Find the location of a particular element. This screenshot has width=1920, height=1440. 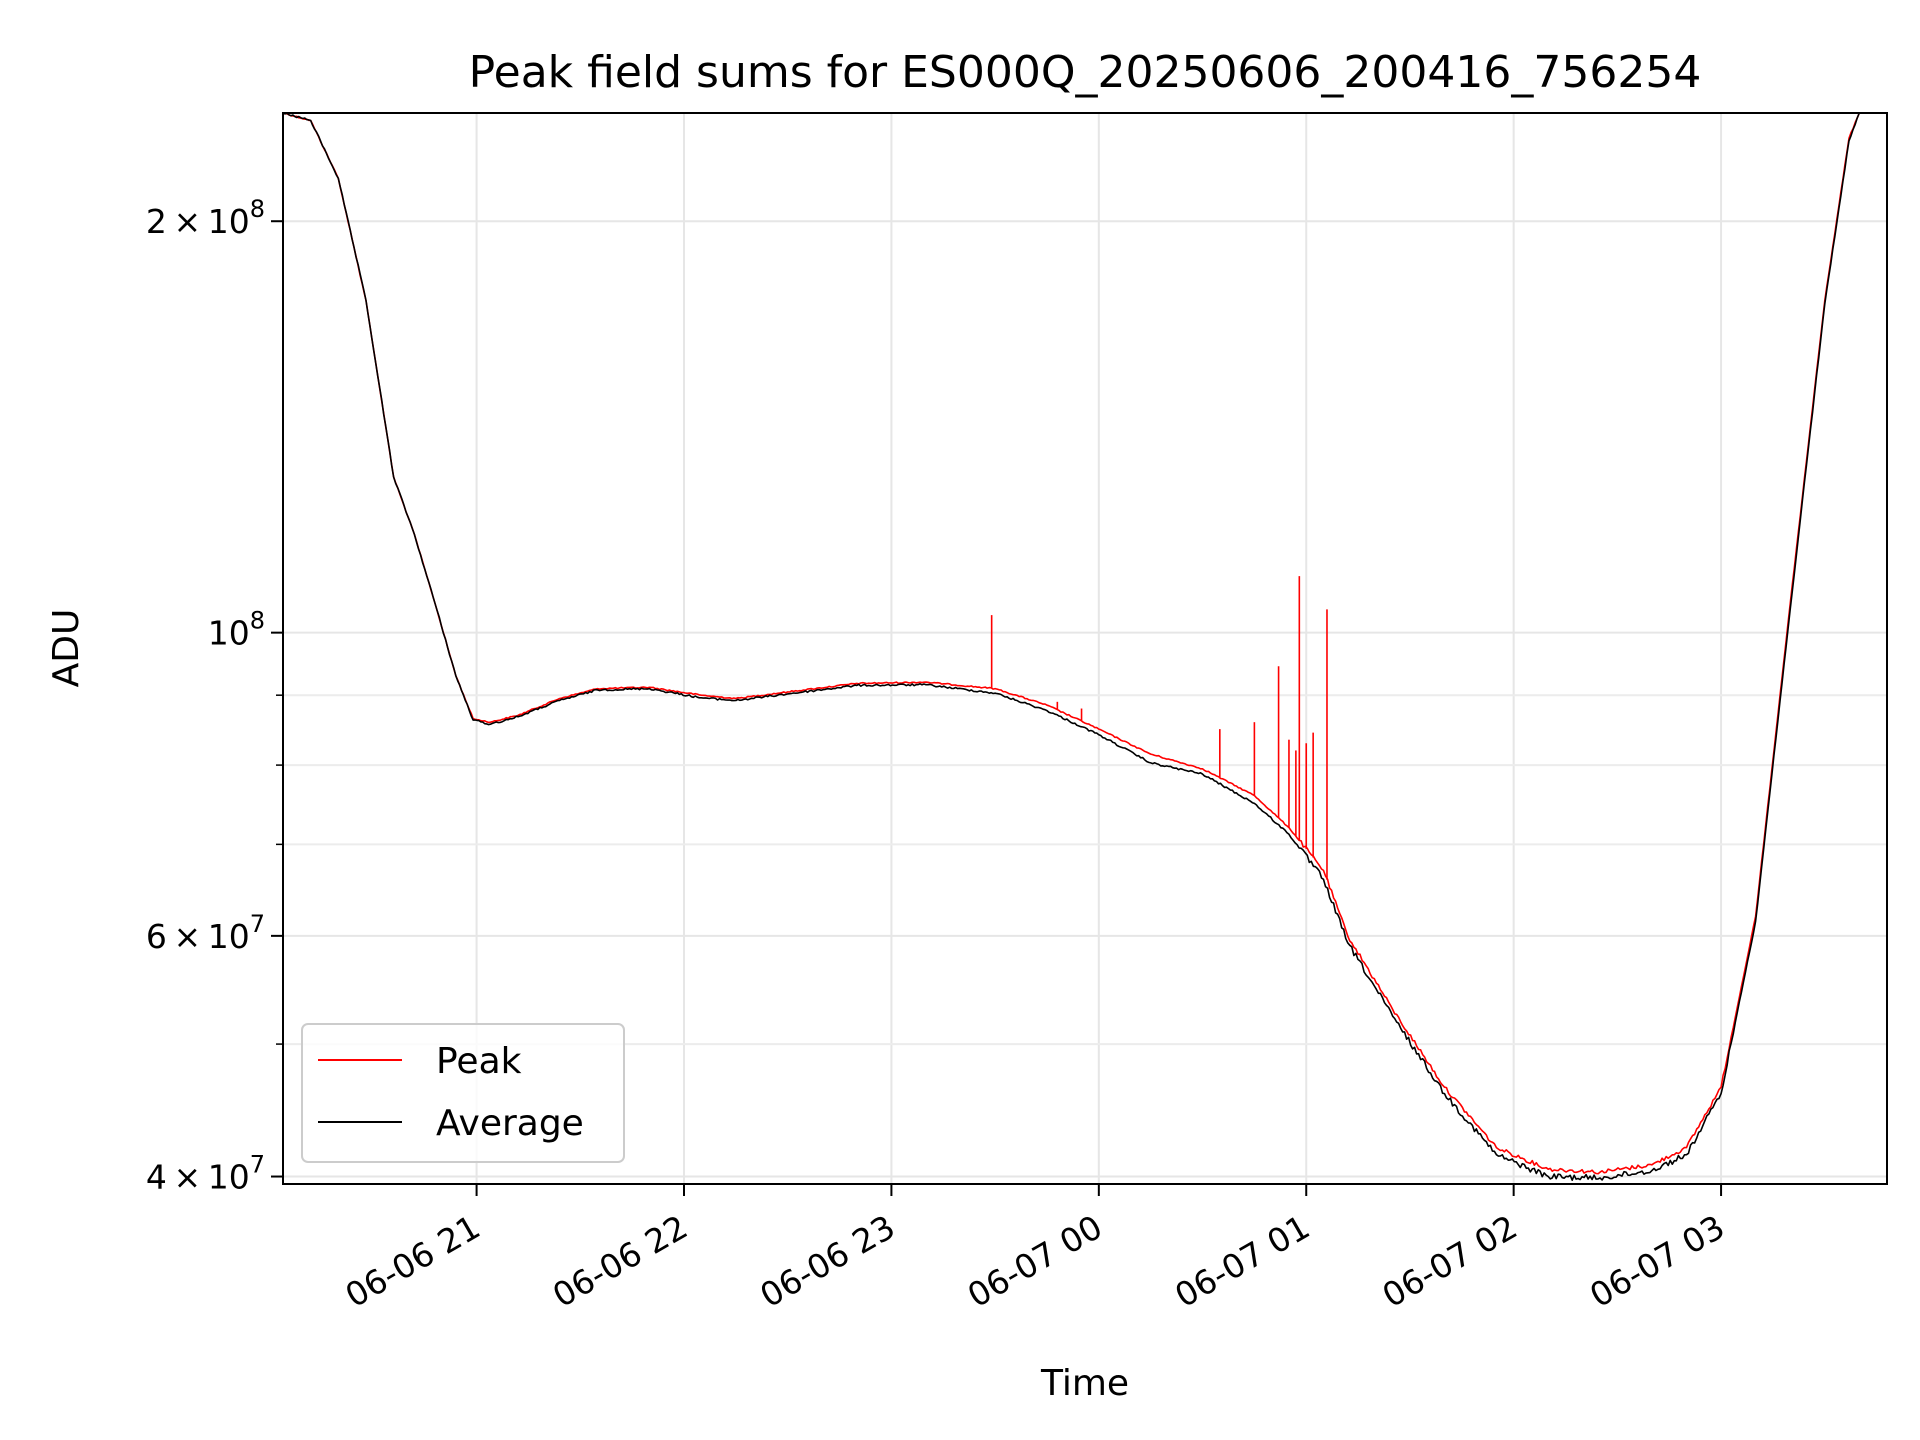

x-axis-label: Time is located at coordinates (1084, 1383).